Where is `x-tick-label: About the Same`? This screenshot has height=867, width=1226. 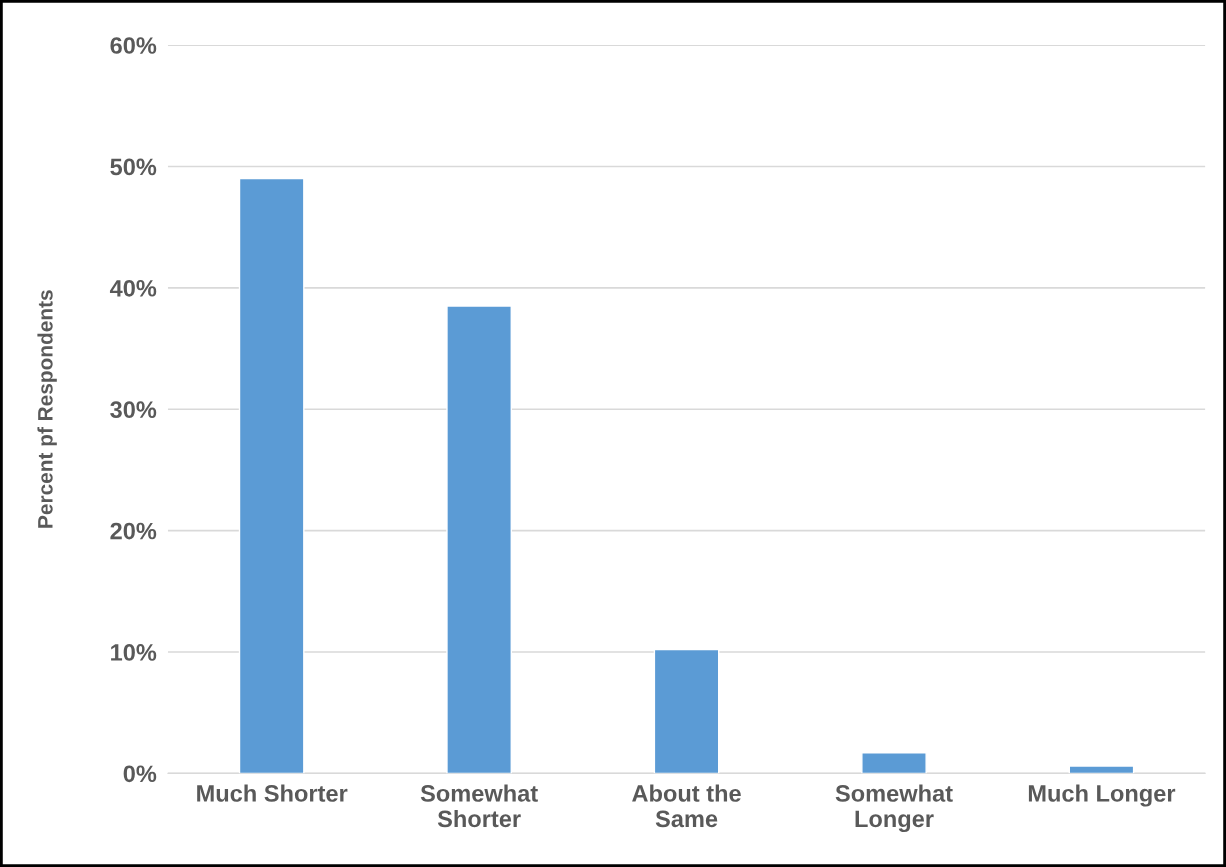 x-tick-label: About the Same is located at coordinates (686, 806).